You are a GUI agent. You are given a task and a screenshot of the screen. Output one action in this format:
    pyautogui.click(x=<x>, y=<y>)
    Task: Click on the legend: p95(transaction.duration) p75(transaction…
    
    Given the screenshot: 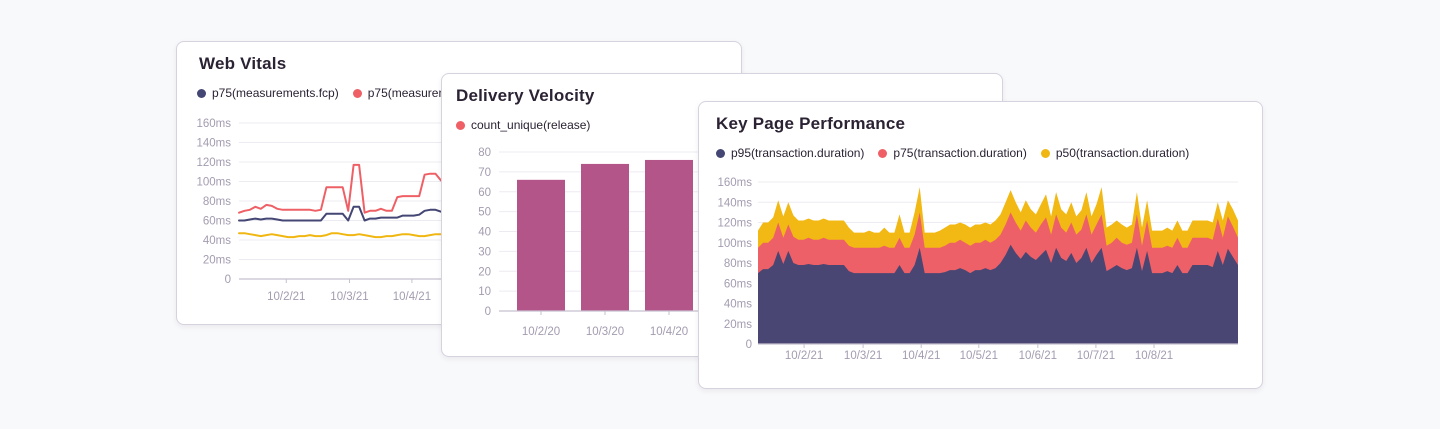 What is the action you would take?
    pyautogui.click(x=952, y=153)
    